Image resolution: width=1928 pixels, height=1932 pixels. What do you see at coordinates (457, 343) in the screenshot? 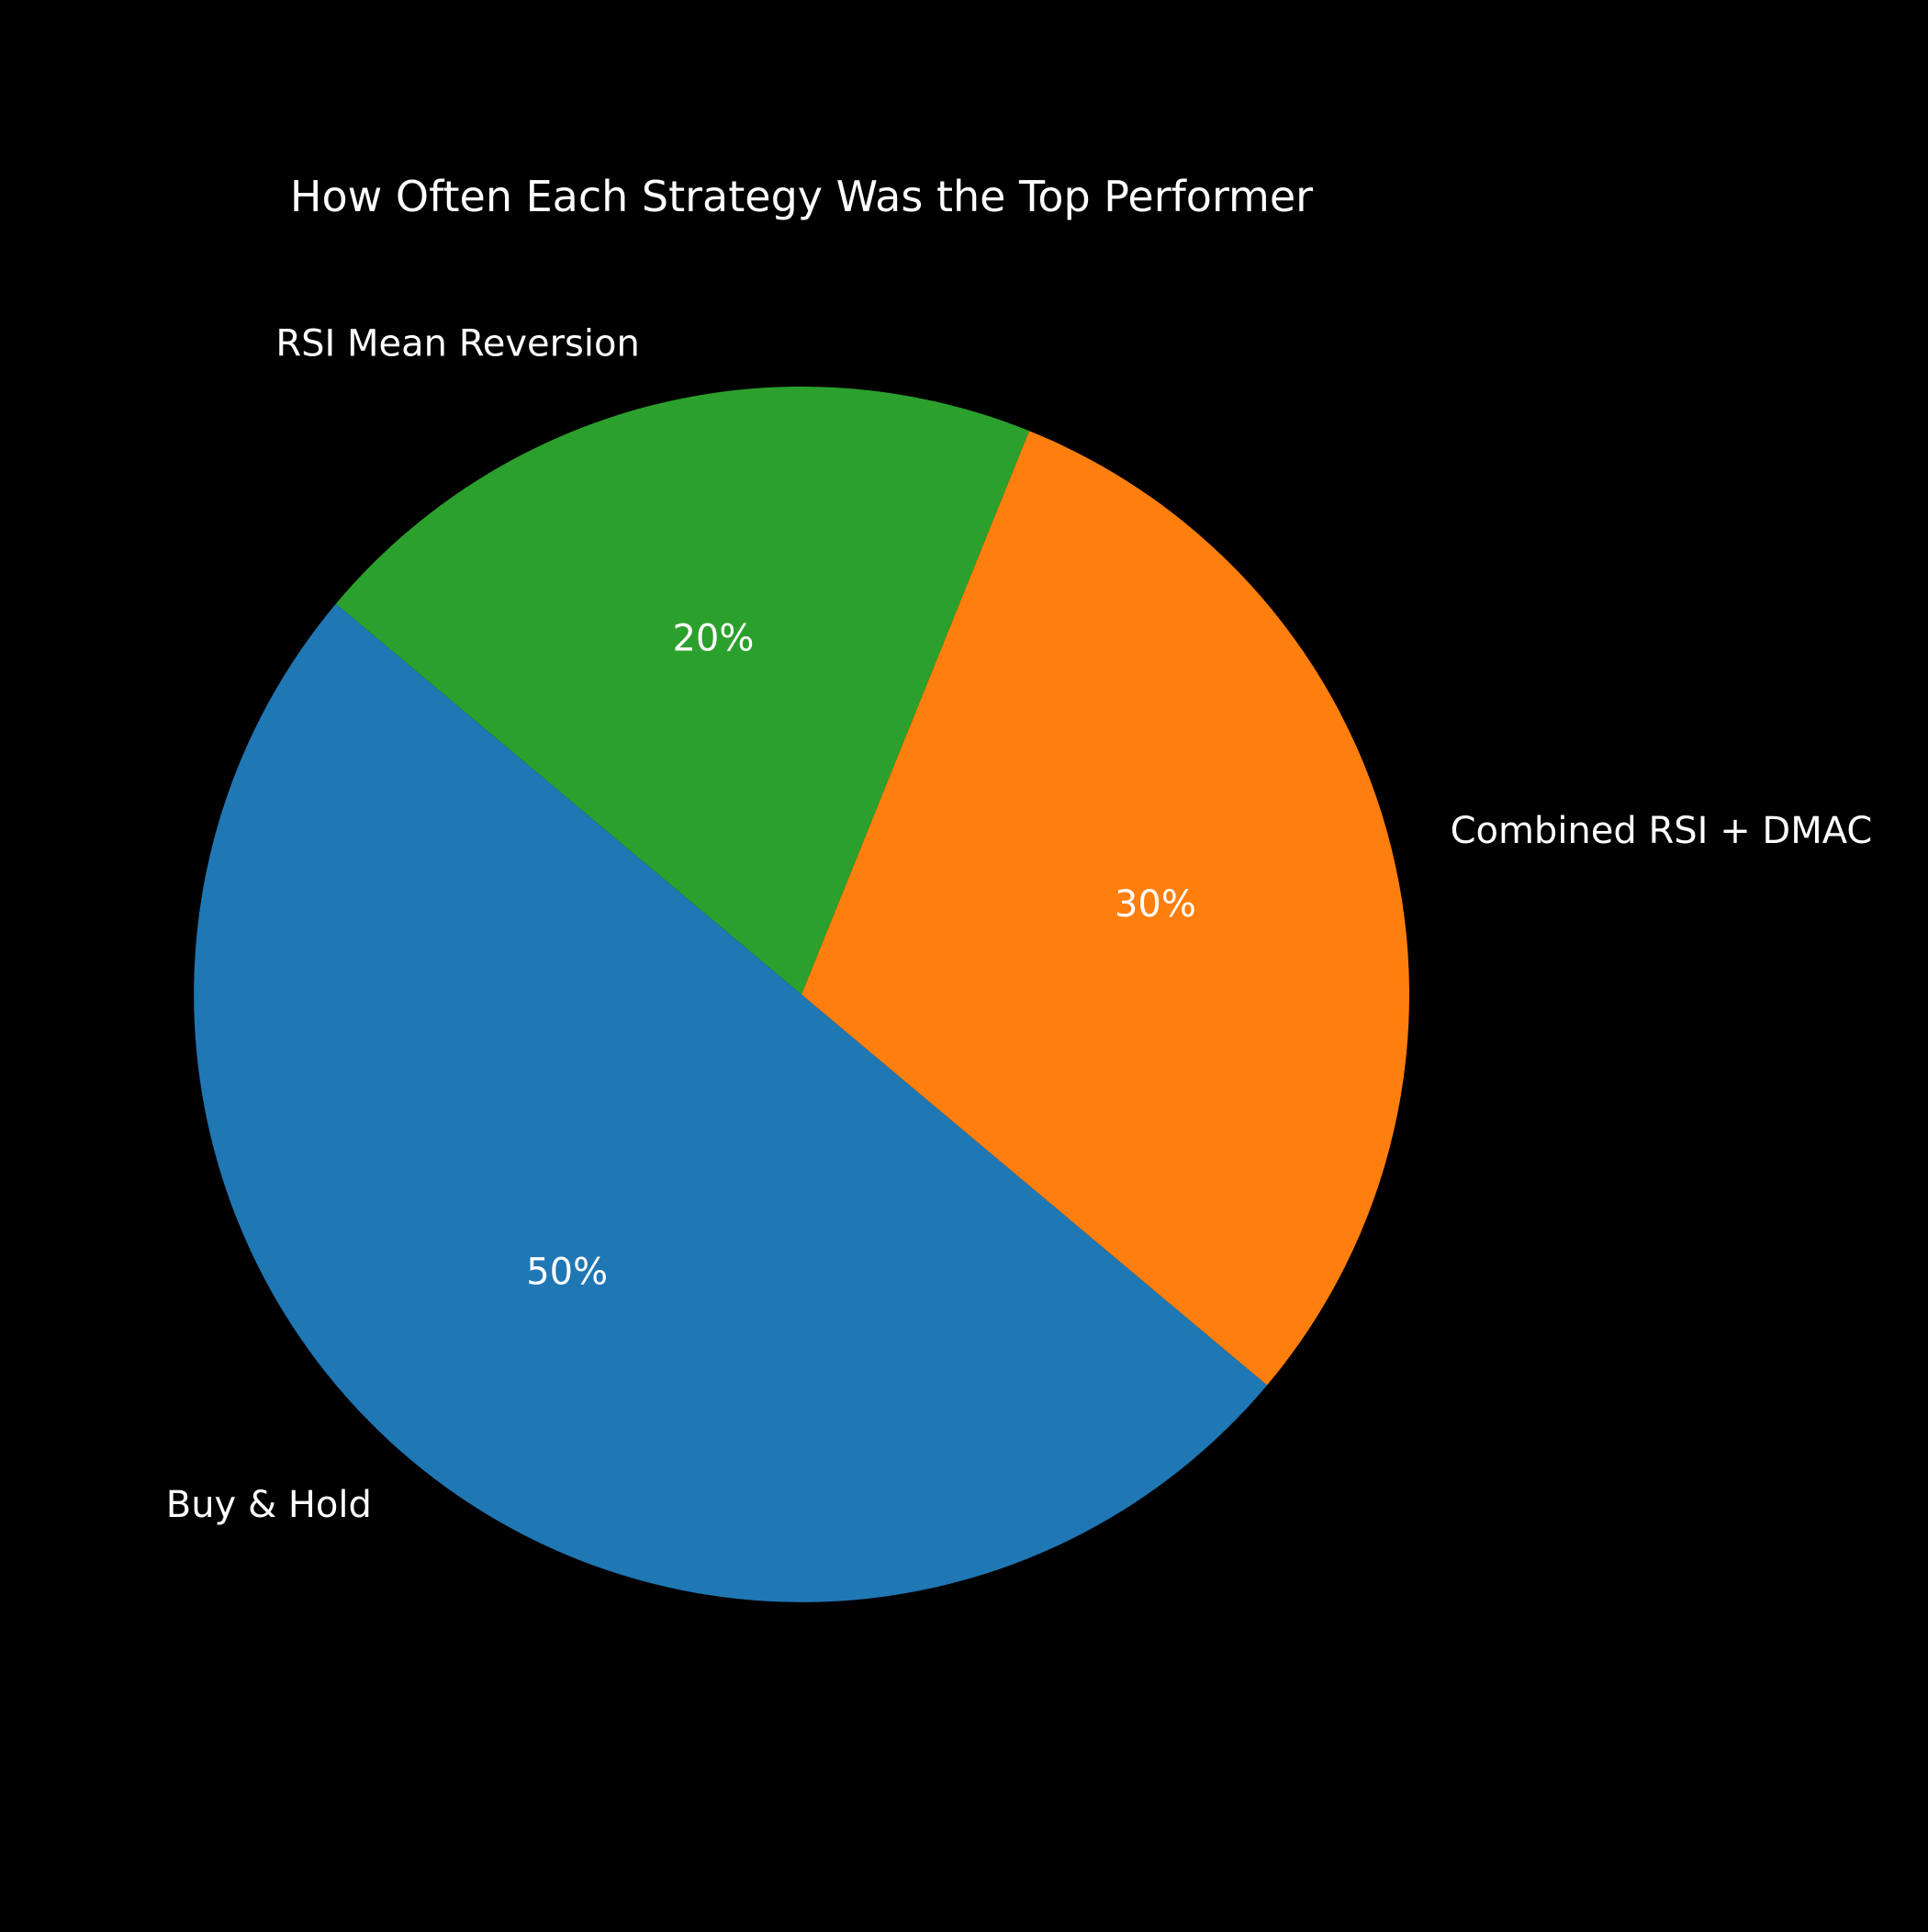
I see `slice-label-rsi-mean-reversion: RSI Mean Reversion` at bounding box center [457, 343].